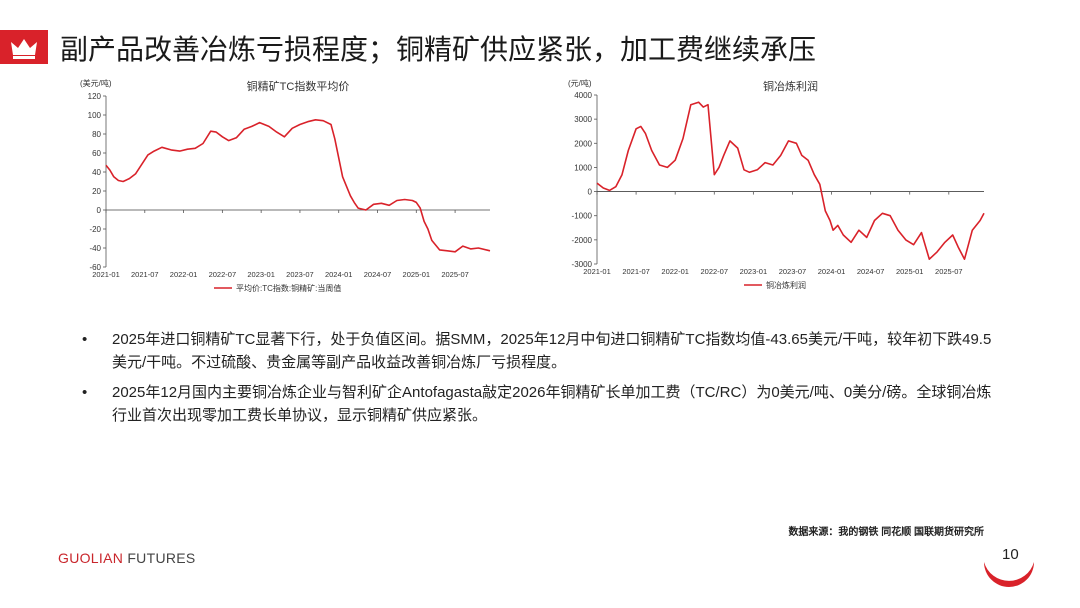 The width and height of the screenshot is (1080, 608). What do you see at coordinates (96, 153) in the screenshot?
I see `y-tick-label: 60` at bounding box center [96, 153].